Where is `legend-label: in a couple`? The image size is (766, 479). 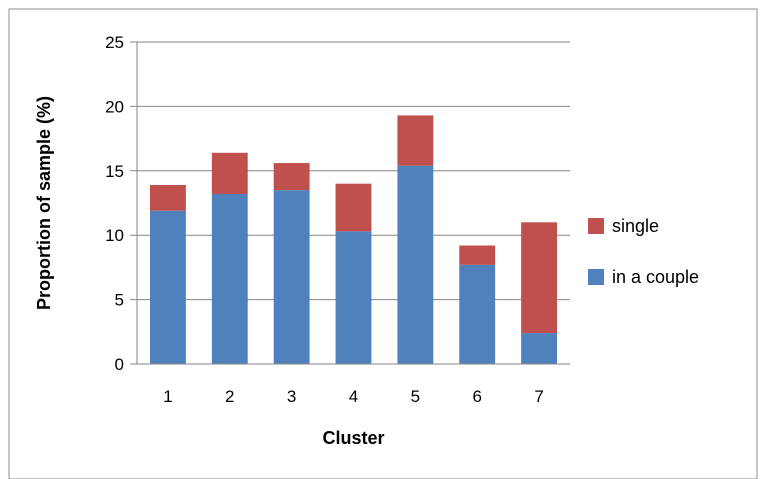 legend-label: in a couple is located at coordinates (655, 277).